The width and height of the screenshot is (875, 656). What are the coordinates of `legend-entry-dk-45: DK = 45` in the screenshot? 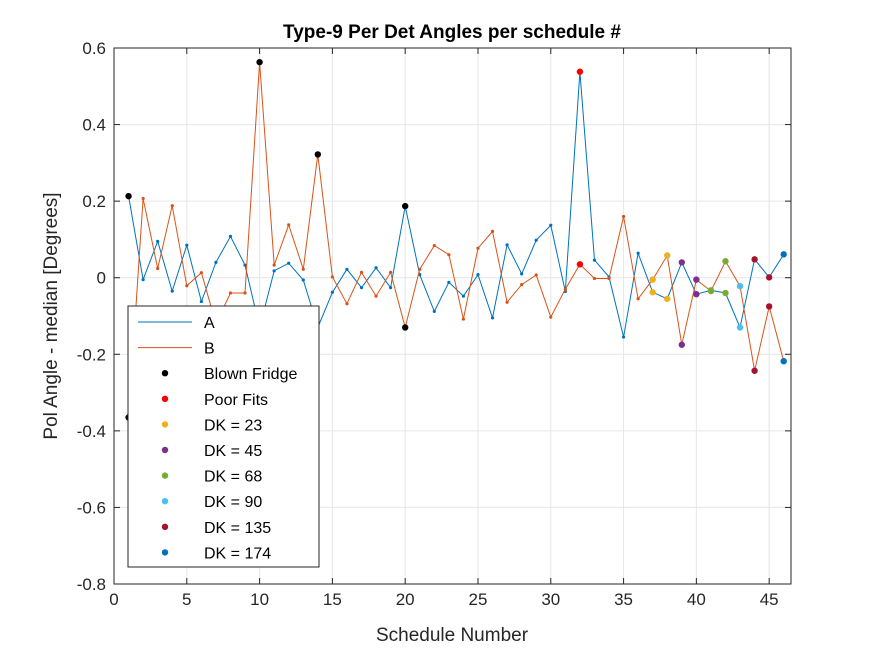 It's located at (233, 451).